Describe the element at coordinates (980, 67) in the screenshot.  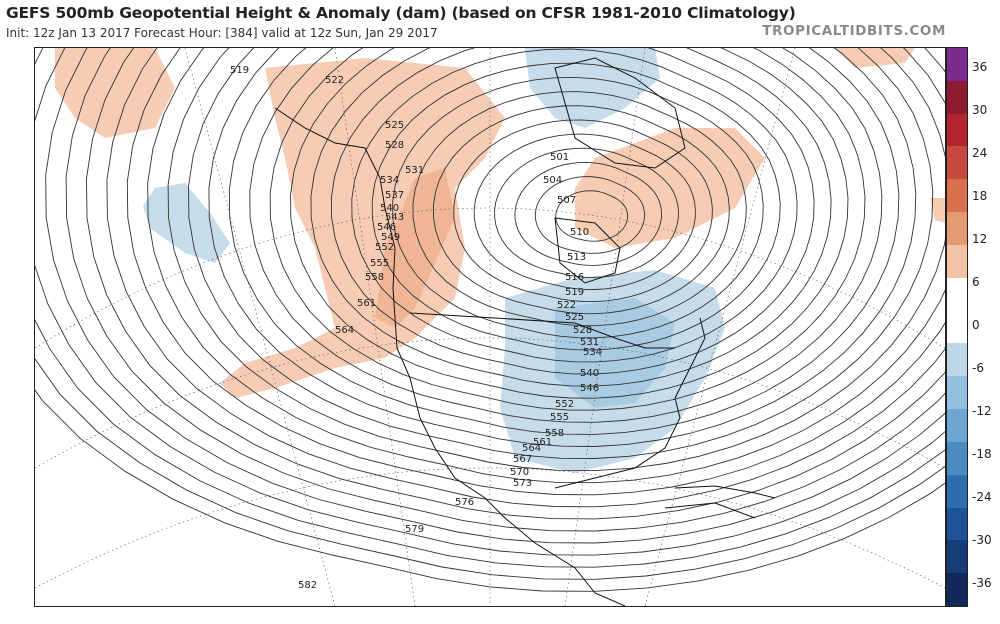
I see `colorbar-label: 36` at that location.